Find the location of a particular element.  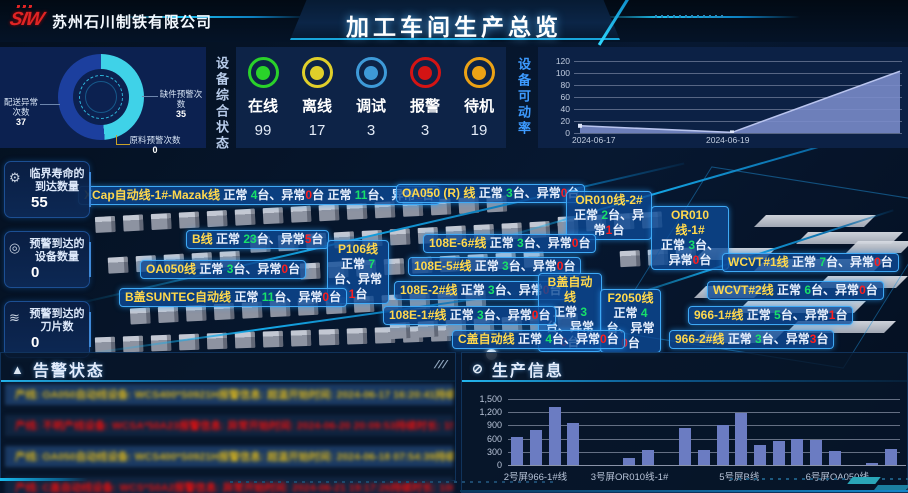

footer-bottom-line is located at coordinates (684, 491).